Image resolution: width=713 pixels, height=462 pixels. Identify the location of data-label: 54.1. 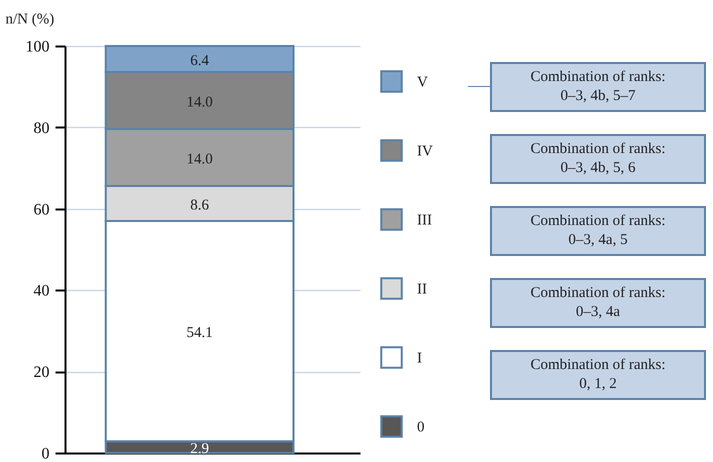
(199, 333).